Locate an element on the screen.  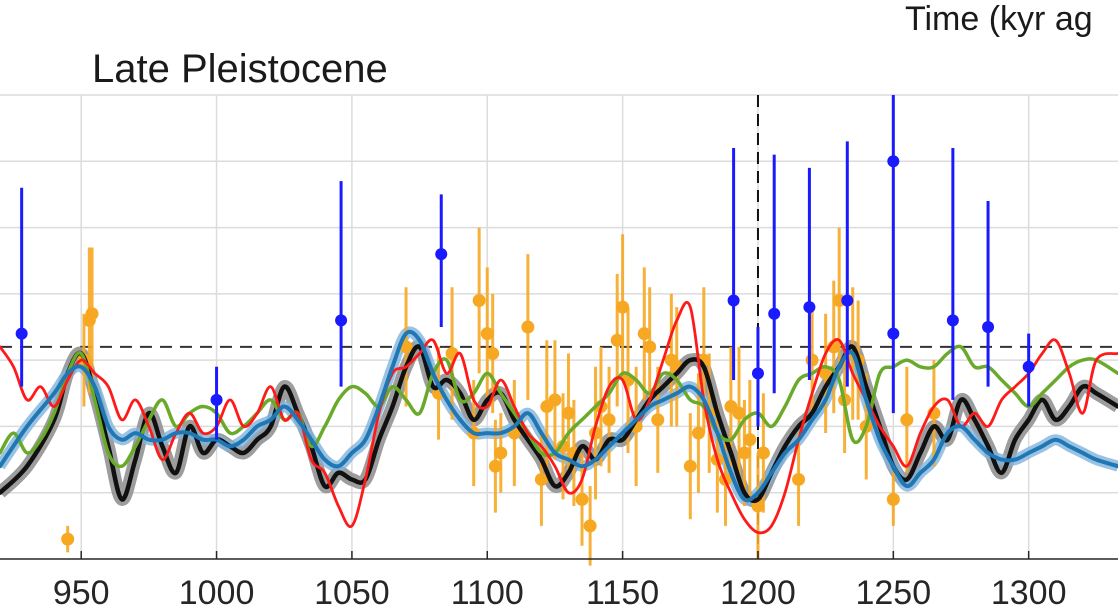
x-tick-label: 1300 is located at coordinates (1029, 593).